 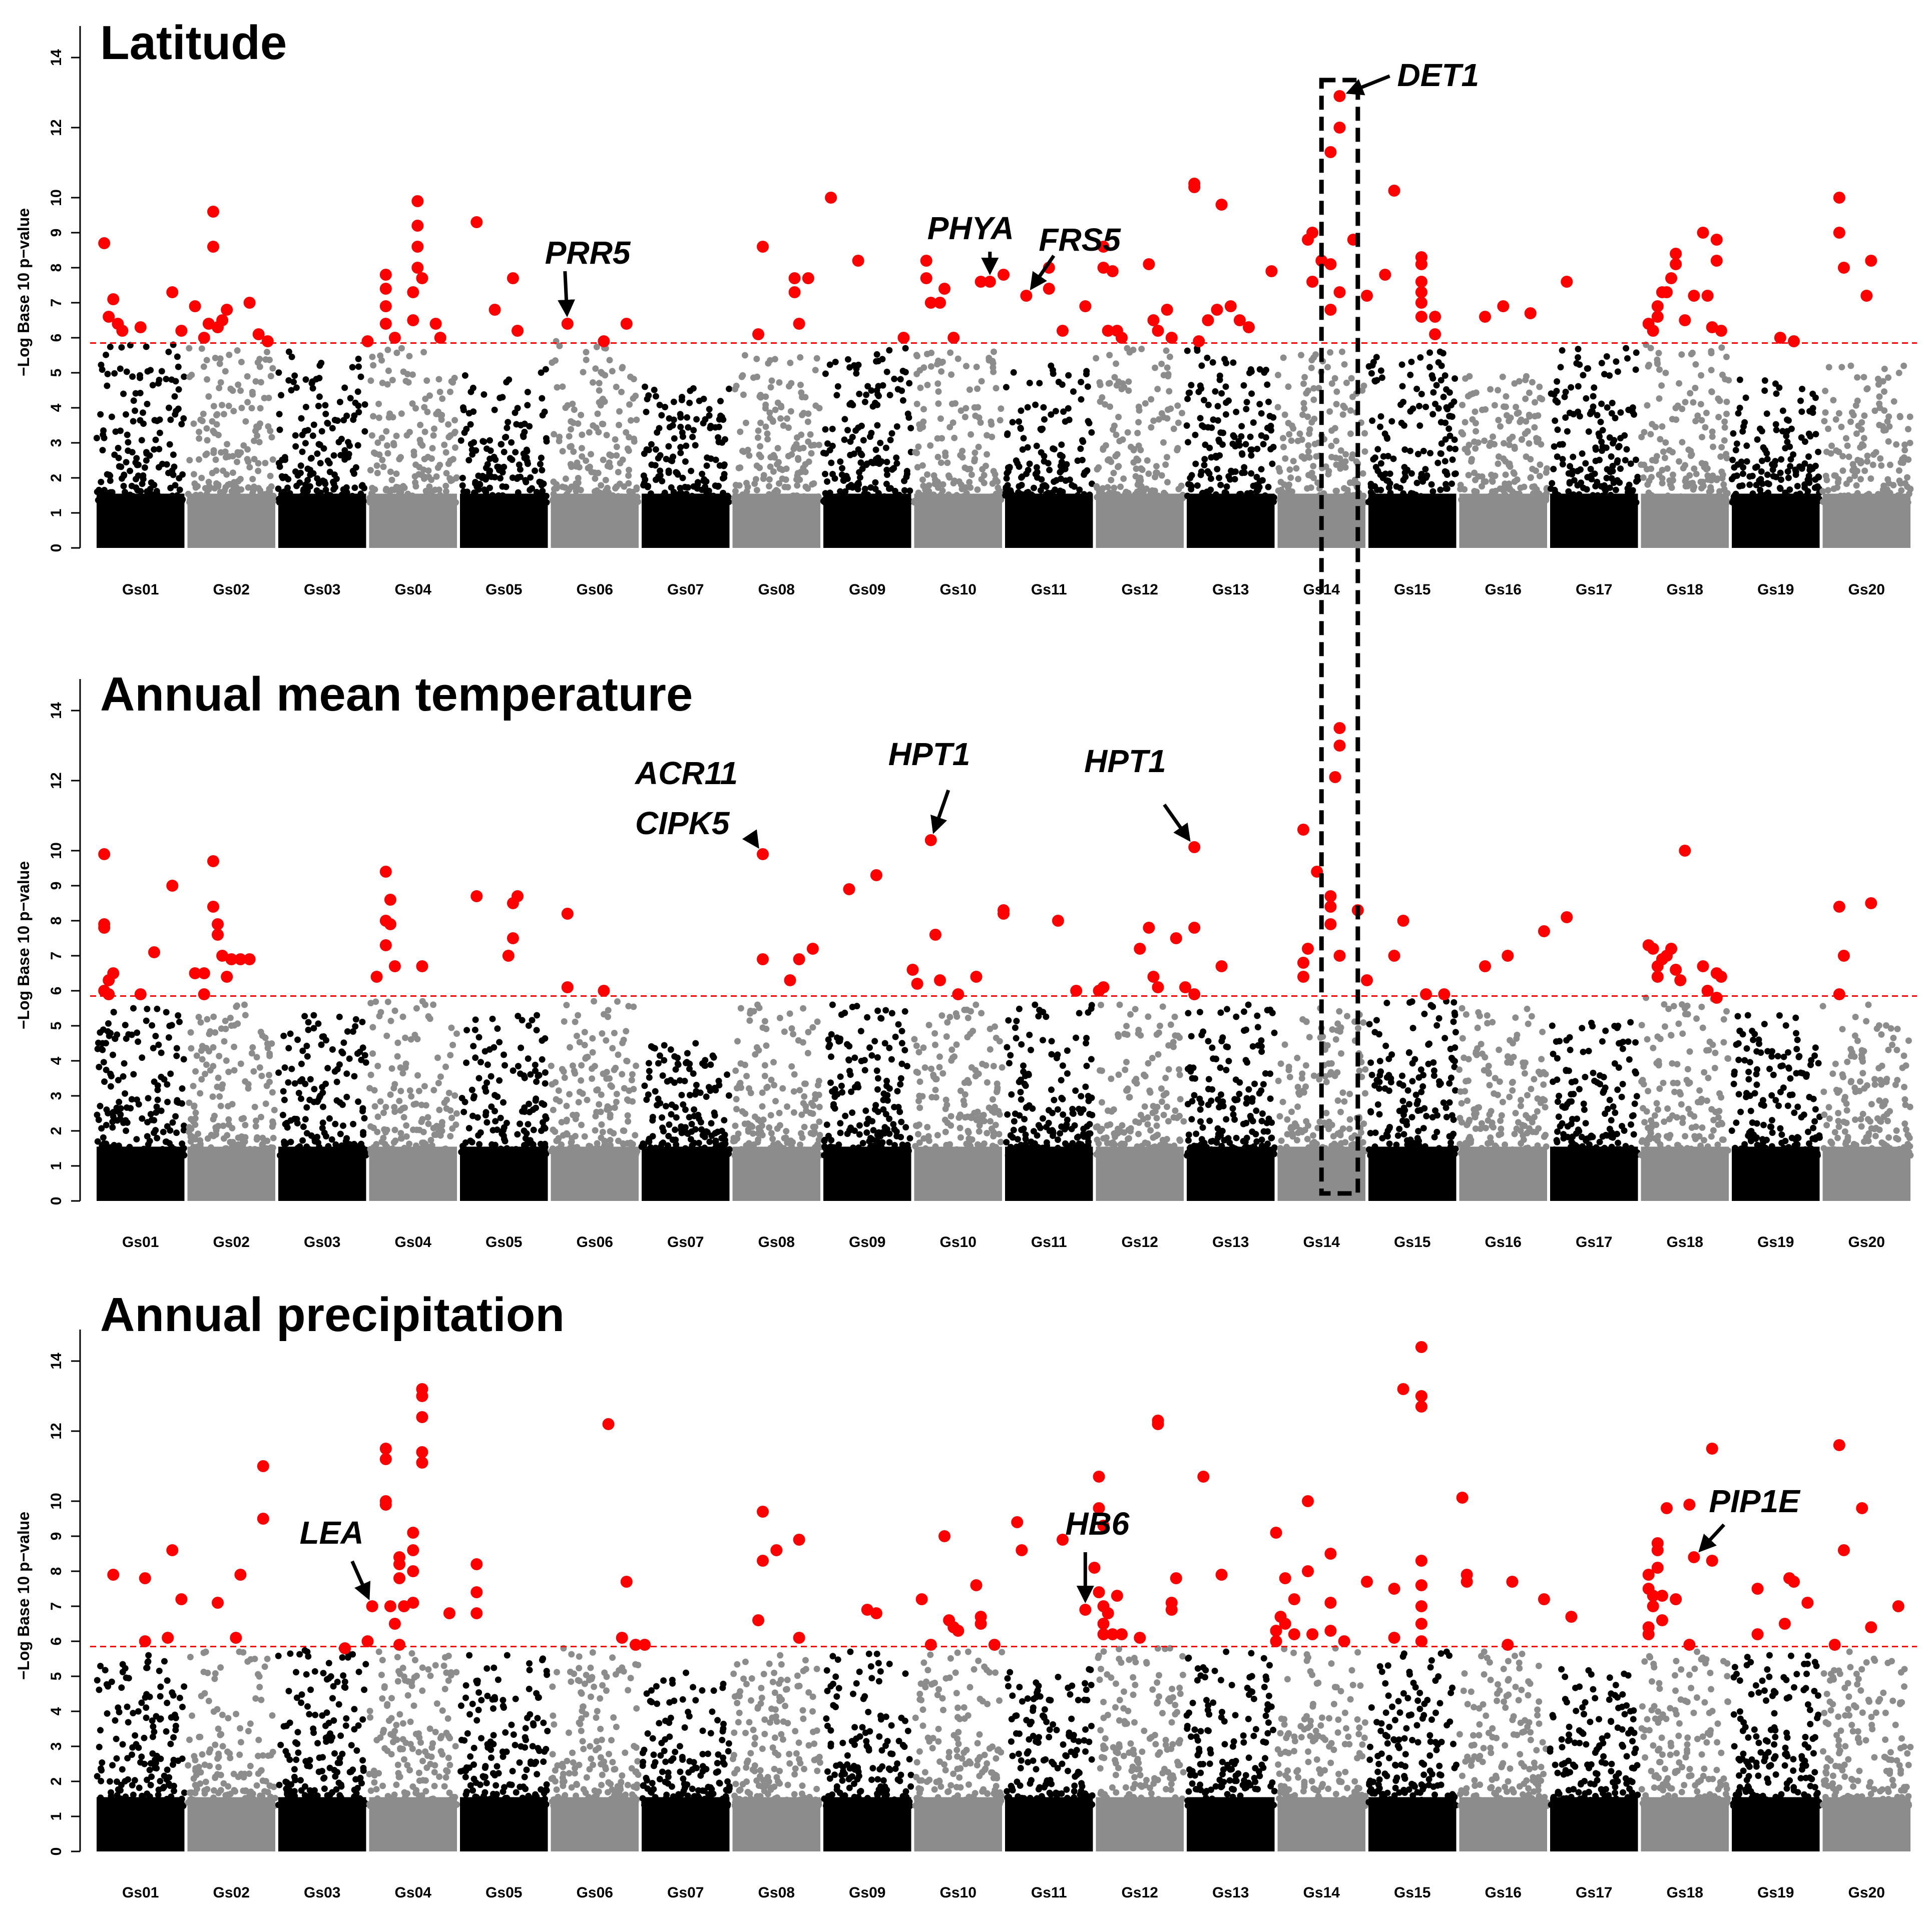 What do you see at coordinates (1775, 589) in the screenshot?
I see `chromosome-label: Gs19` at bounding box center [1775, 589].